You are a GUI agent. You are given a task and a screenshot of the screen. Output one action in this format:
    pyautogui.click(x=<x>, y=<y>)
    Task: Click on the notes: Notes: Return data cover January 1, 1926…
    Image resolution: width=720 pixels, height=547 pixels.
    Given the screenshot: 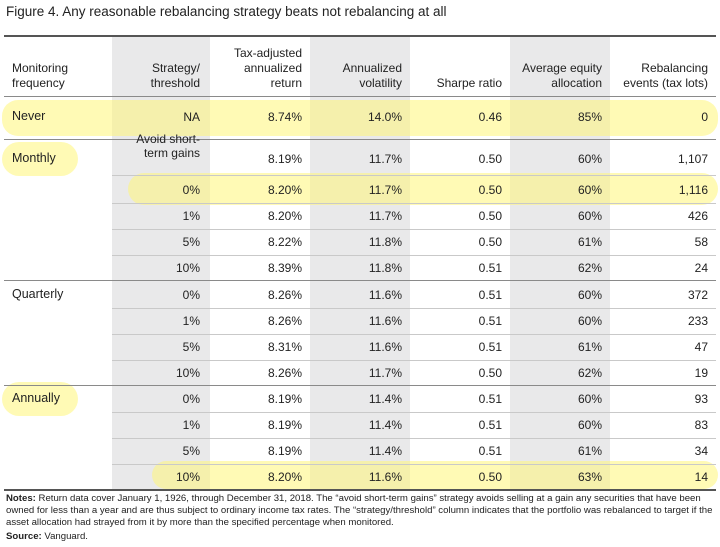 What is the action you would take?
    pyautogui.click(x=362, y=511)
    